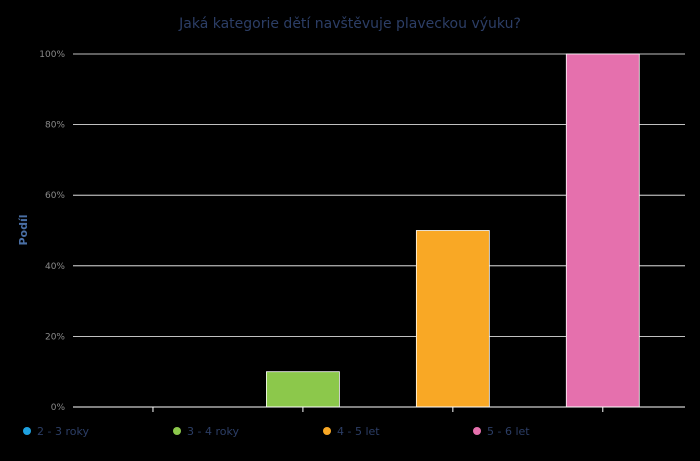 This screenshot has width=700, height=461. I want to click on y-tick-label: 100%, so click(52, 55).